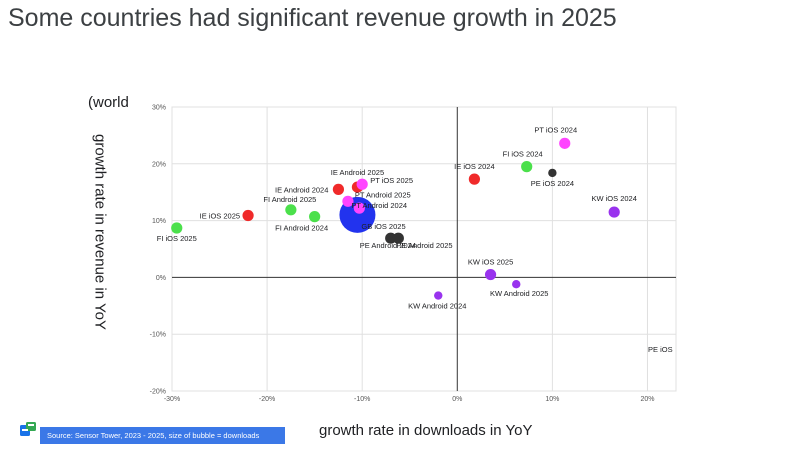 This screenshot has height=450, width=800. What do you see at coordinates (248, 215) in the screenshot?
I see `point-ie-ios-2025` at bounding box center [248, 215].